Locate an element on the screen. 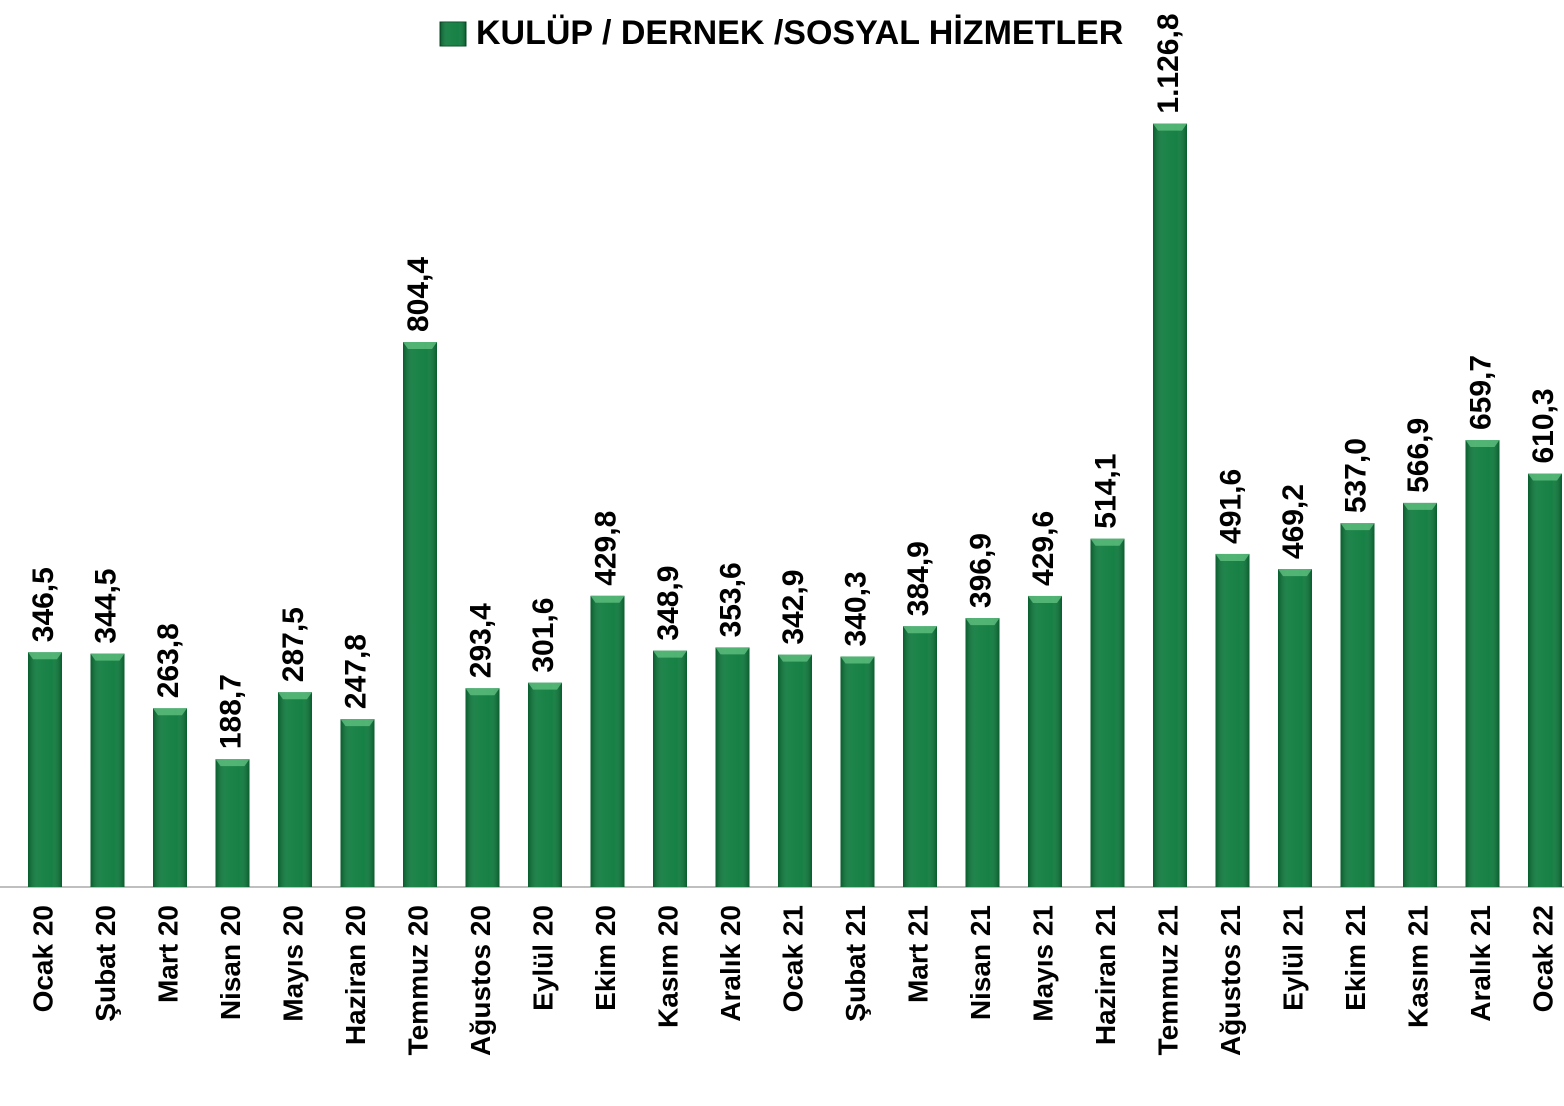  x-tick-label: Eylül 21 is located at coordinates (1292, 958).